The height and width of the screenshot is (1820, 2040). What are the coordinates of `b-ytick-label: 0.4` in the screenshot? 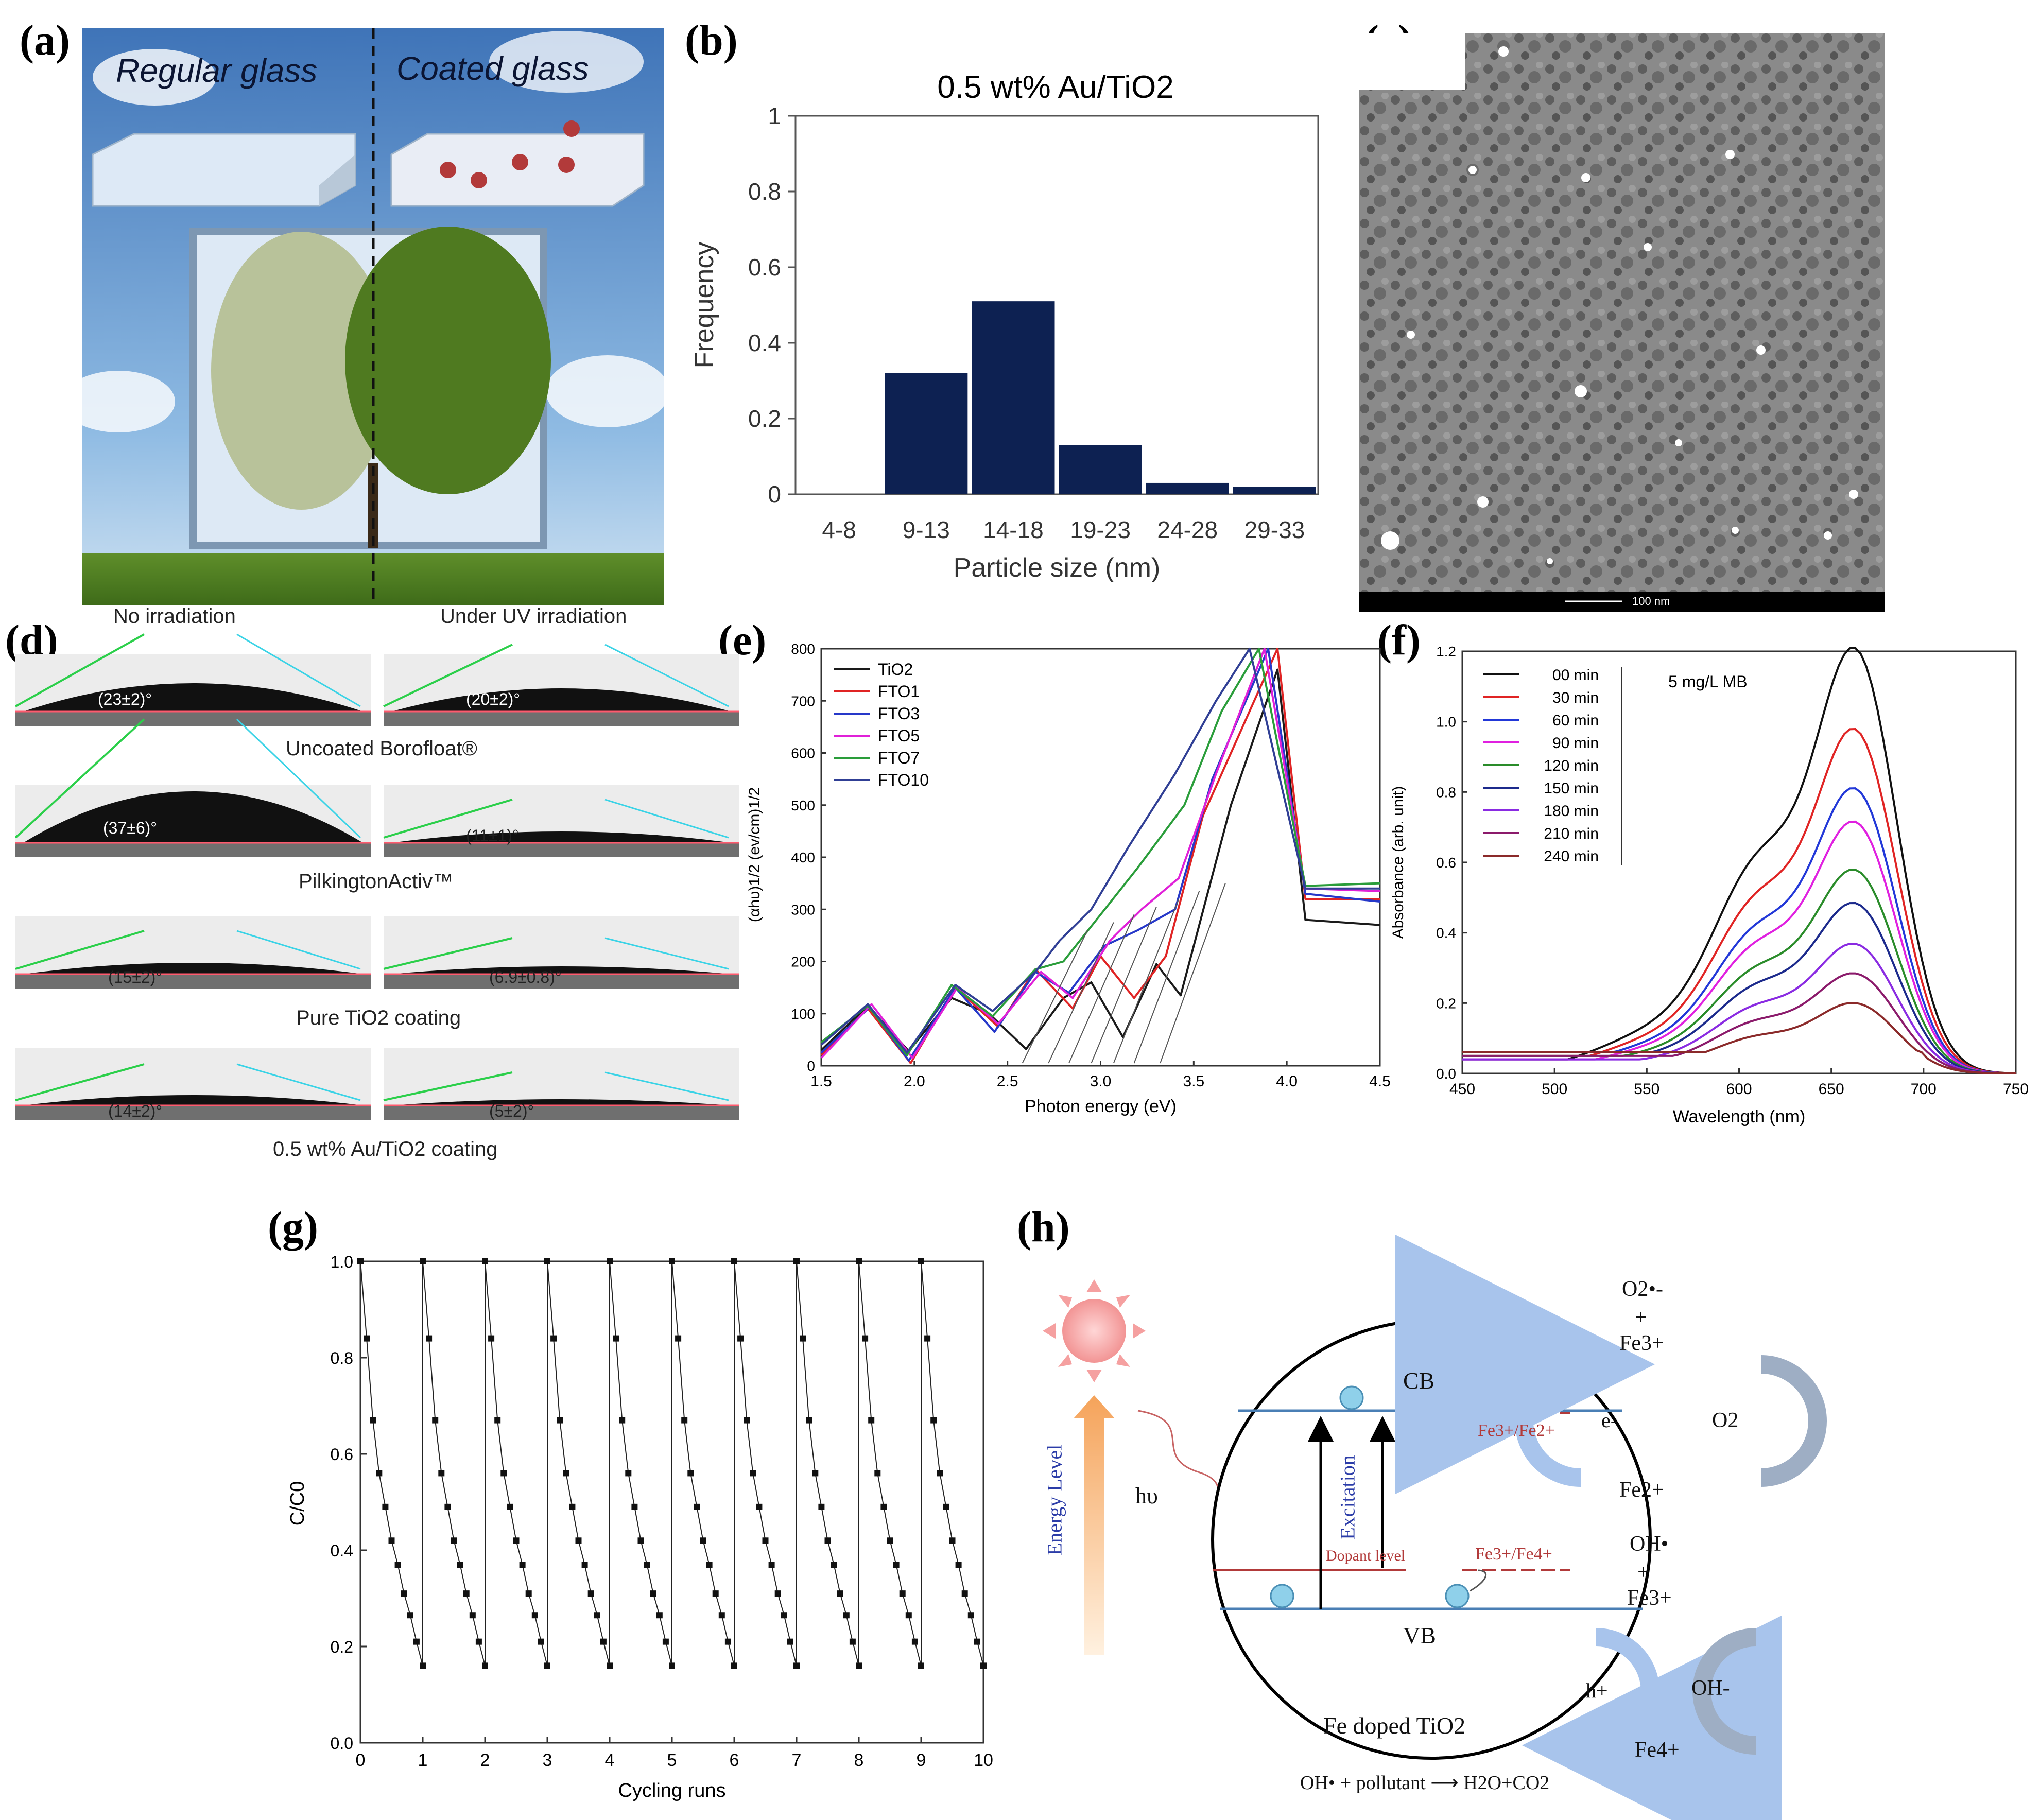 It's located at (765, 343).